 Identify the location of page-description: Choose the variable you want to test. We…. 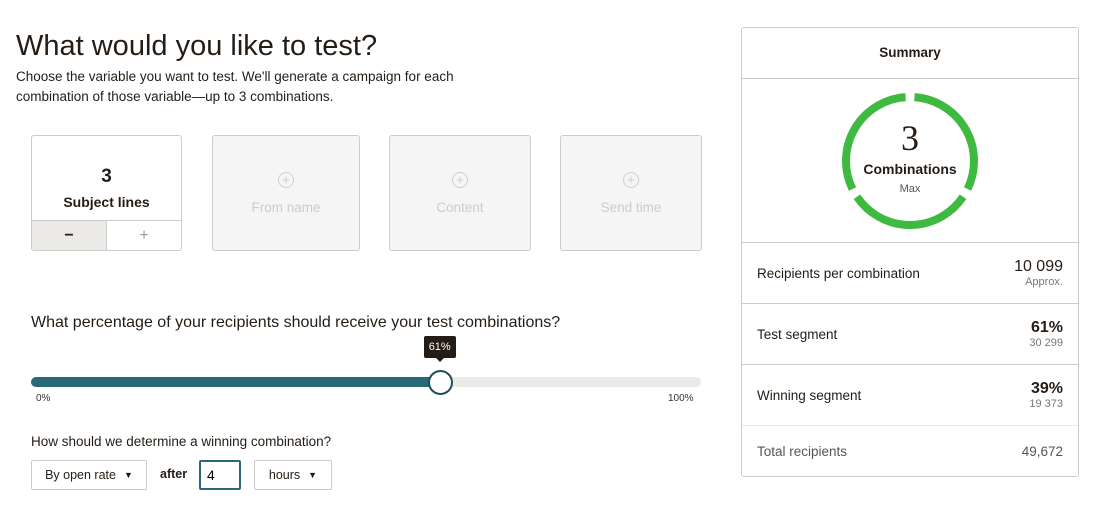
(235, 86).